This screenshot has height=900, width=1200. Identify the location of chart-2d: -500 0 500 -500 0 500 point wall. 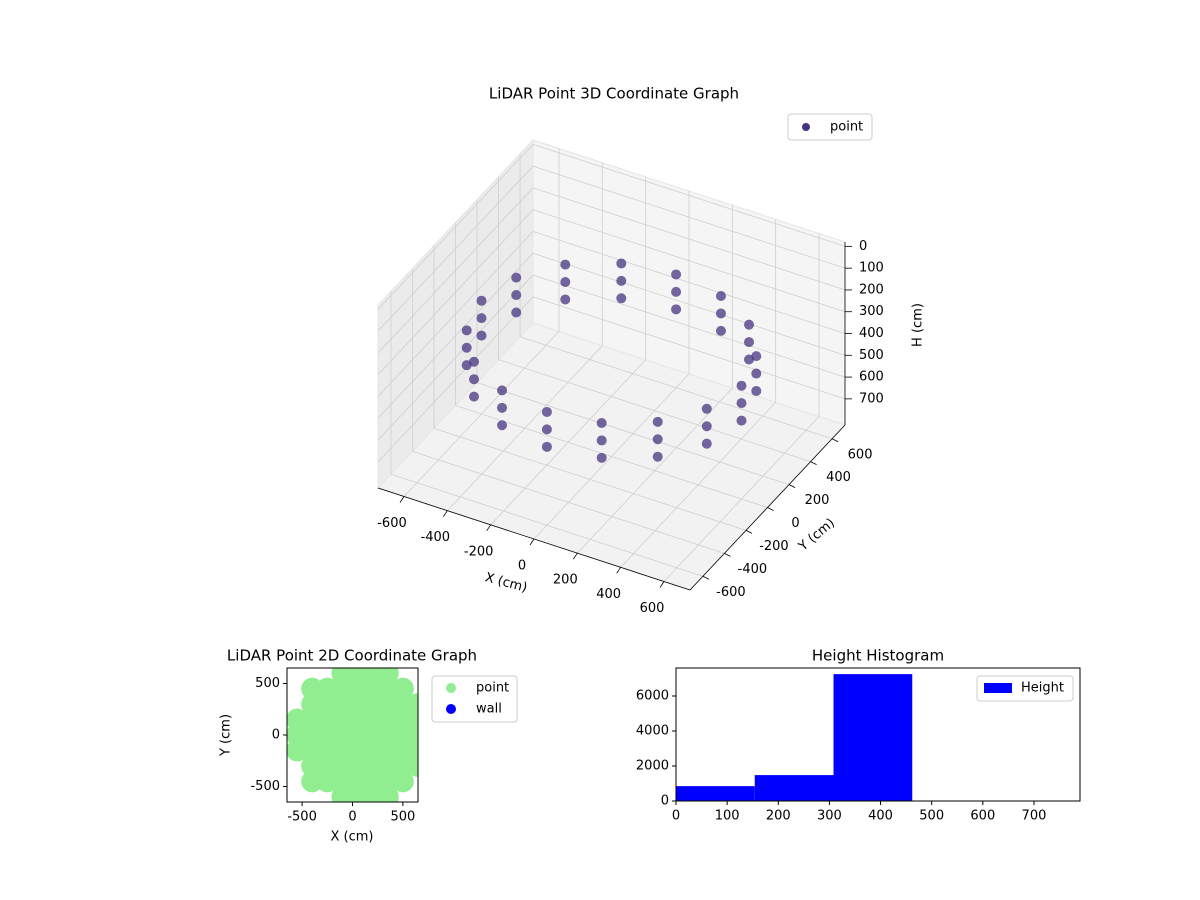
(384, 746).